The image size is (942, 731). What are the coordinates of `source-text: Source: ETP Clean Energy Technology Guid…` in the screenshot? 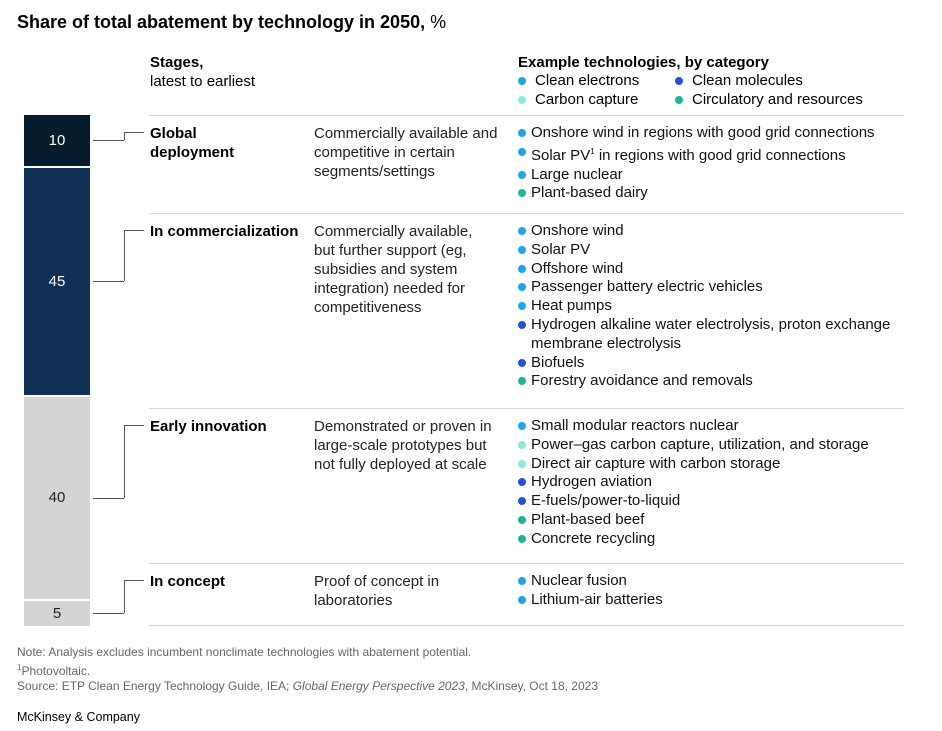 It's located at (307, 686).